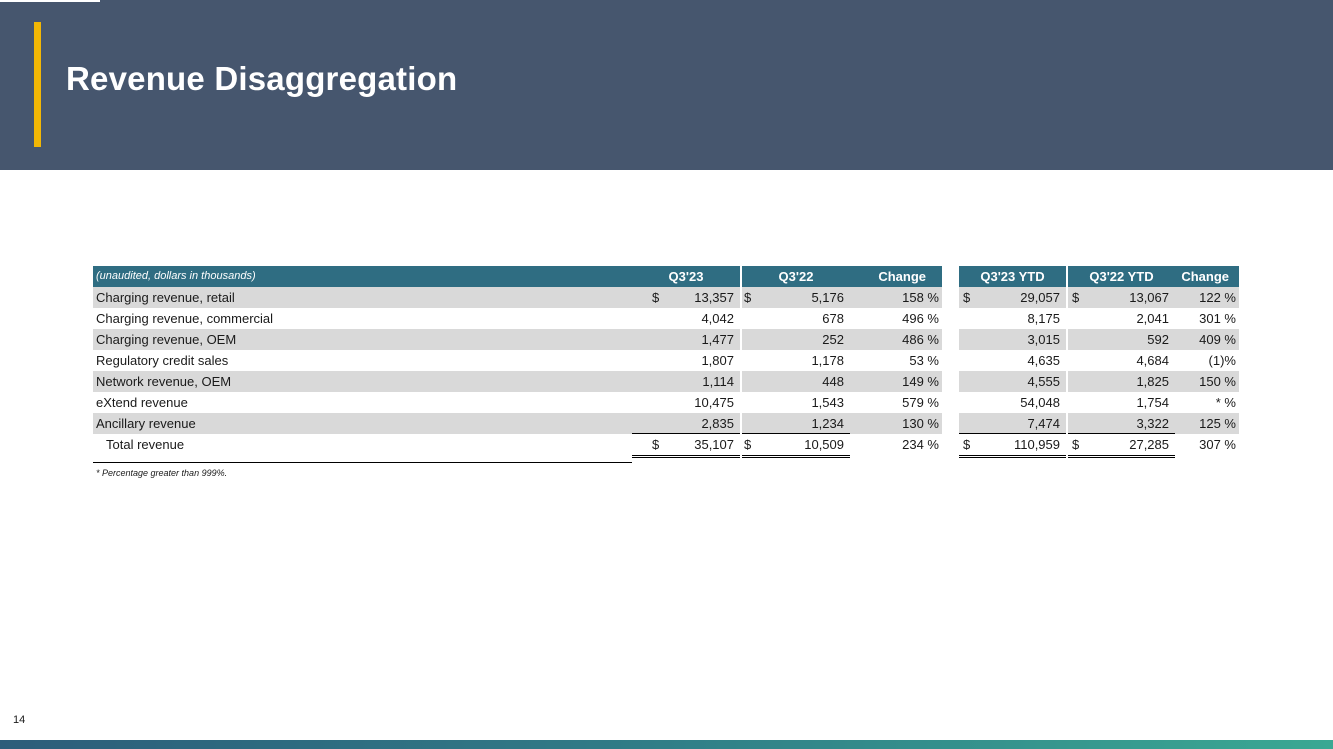 The image size is (1333, 749). What do you see at coordinates (714, 444) in the screenshot?
I see `value: 35,107` at bounding box center [714, 444].